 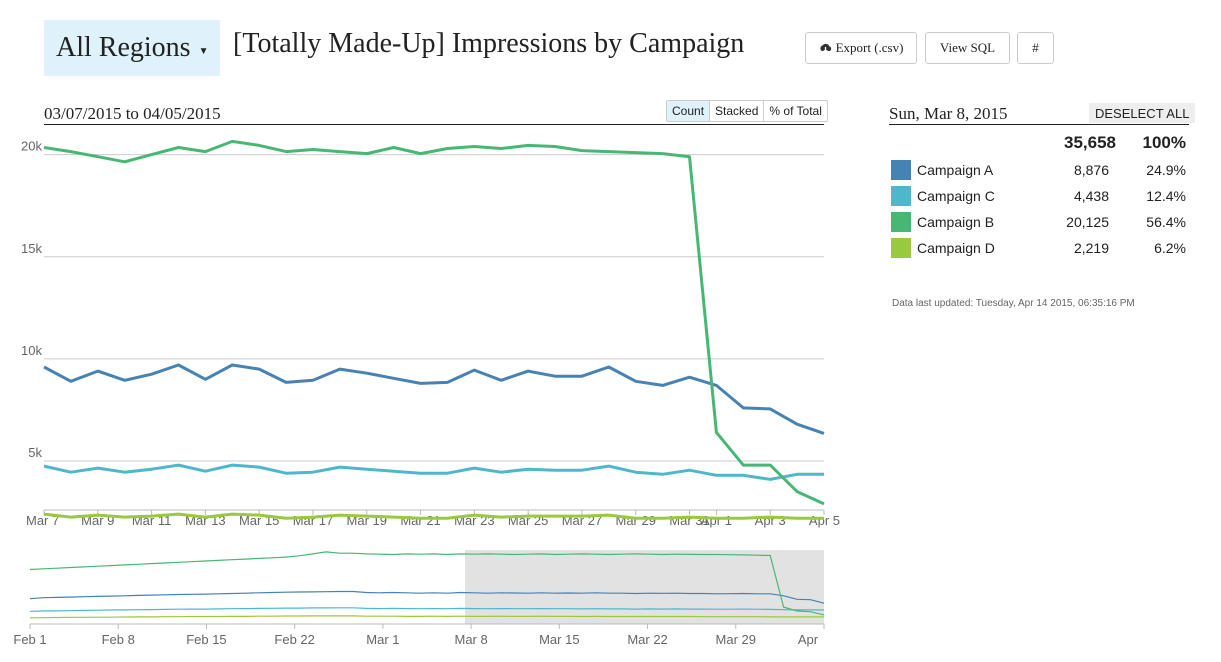 I want to click on region-dropdown: All Regions ▼, so click(x=132, y=48).